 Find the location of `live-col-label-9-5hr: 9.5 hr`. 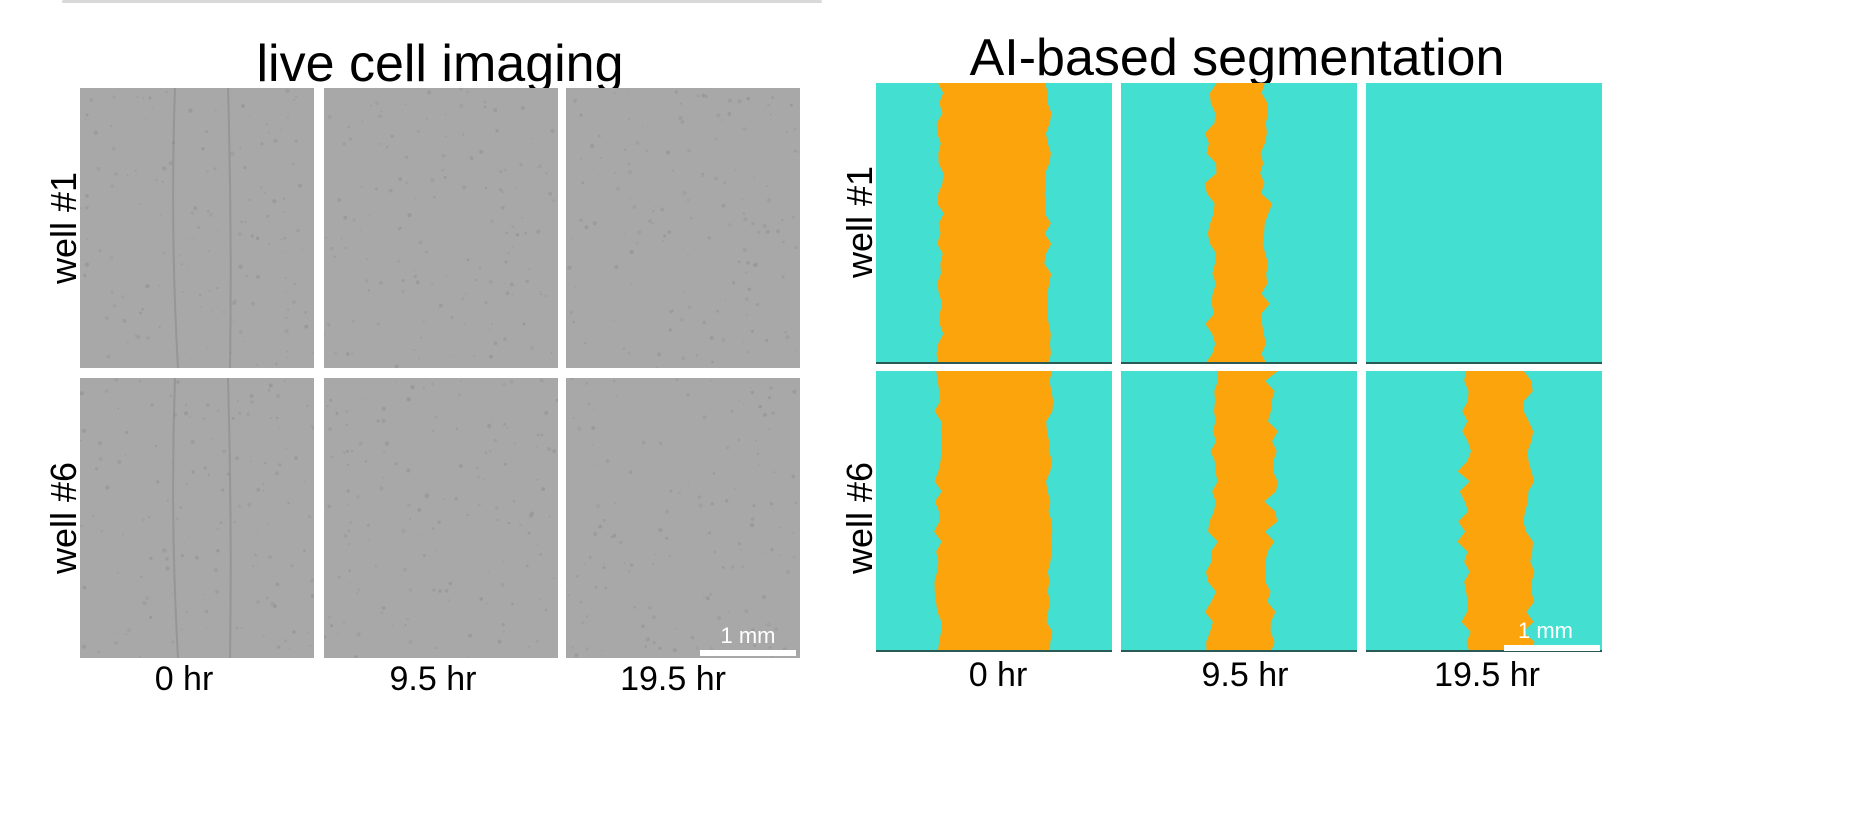

live-col-label-9-5hr: 9.5 hr is located at coordinates (433, 679).